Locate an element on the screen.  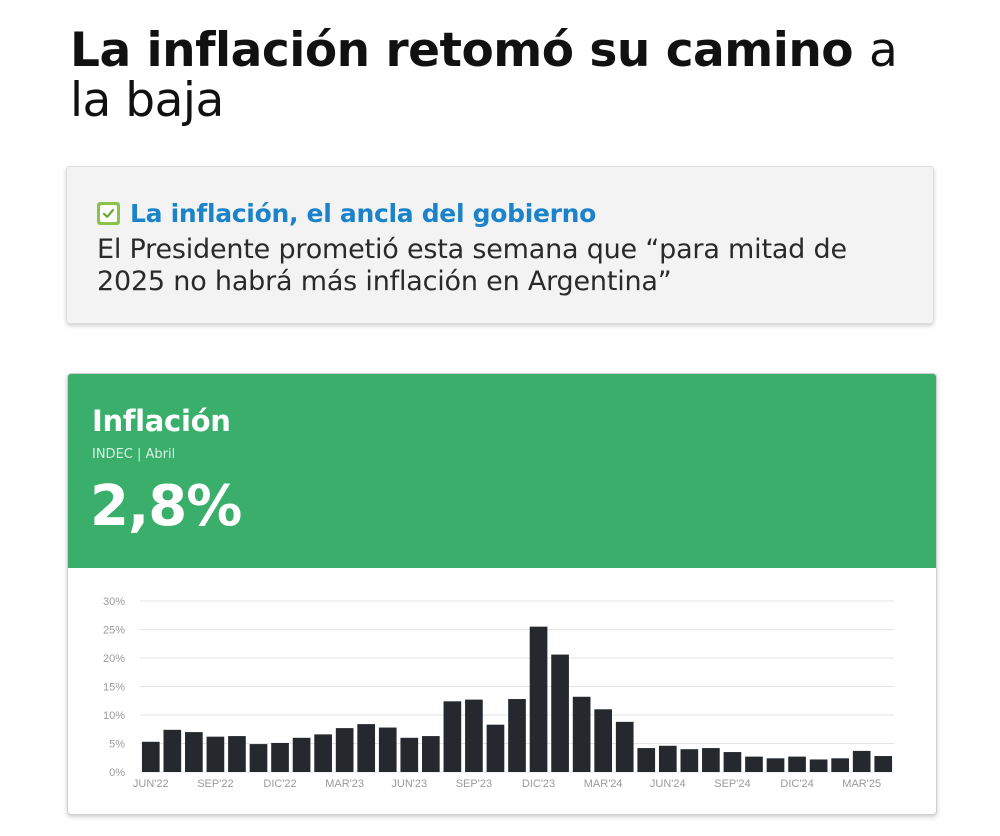
headline: La inflación retomó su camino a la baja is located at coordinates (510, 76).